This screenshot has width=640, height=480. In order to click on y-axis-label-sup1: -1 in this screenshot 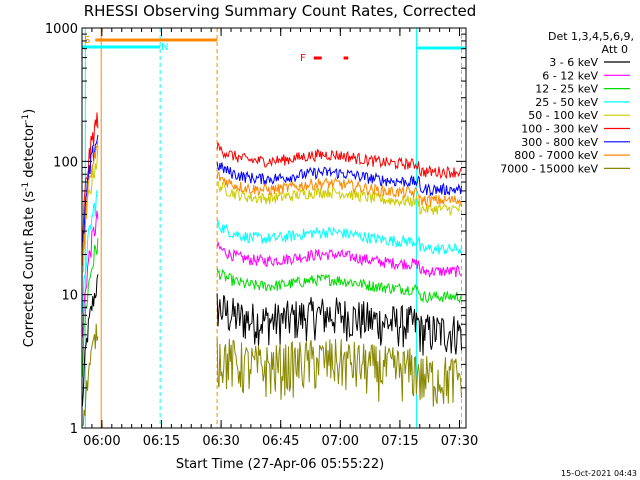, I will do `click(26, 186)`.